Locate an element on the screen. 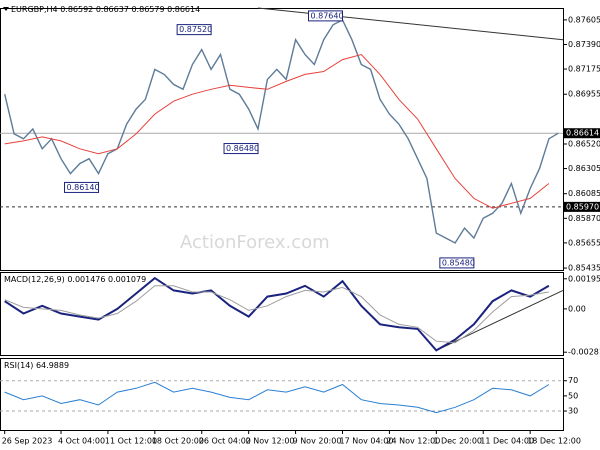  annotation-label: 0.87640 is located at coordinates (326, 15).